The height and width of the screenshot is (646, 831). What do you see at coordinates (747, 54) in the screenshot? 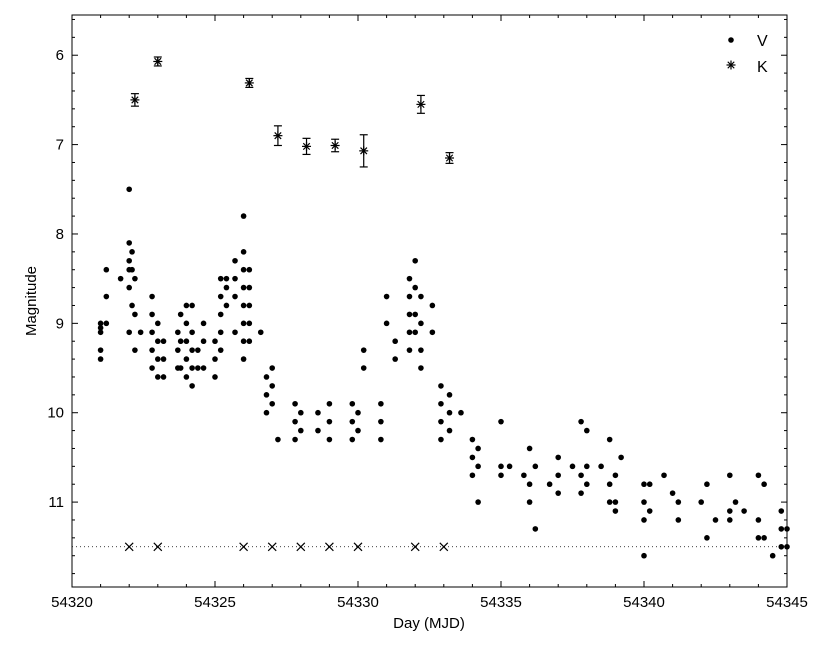
I see `legend: V K` at bounding box center [747, 54].